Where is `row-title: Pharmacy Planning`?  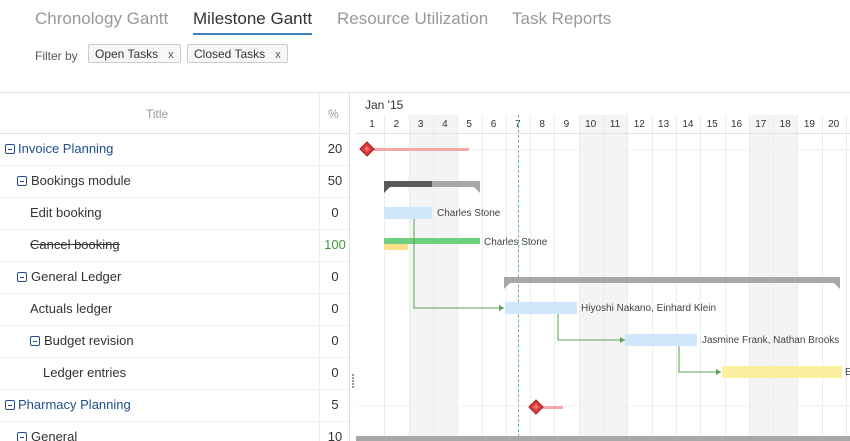 row-title: Pharmacy Planning is located at coordinates (74, 404).